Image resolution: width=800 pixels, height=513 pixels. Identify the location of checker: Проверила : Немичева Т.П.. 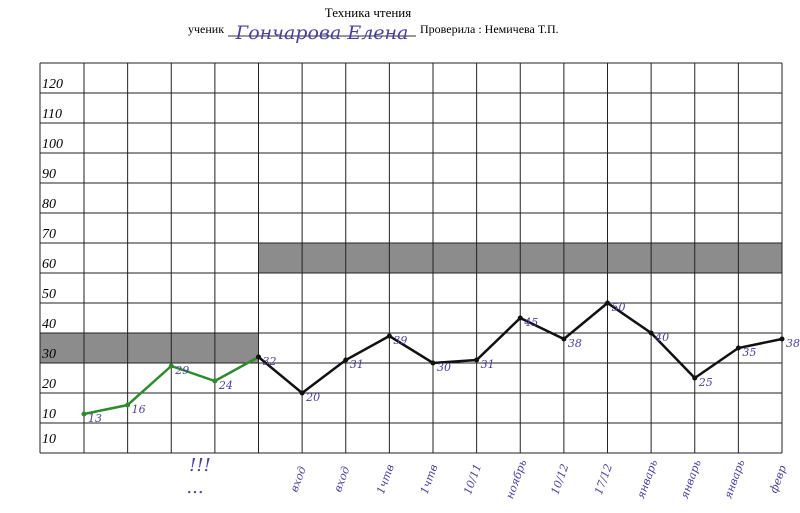
(489, 29).